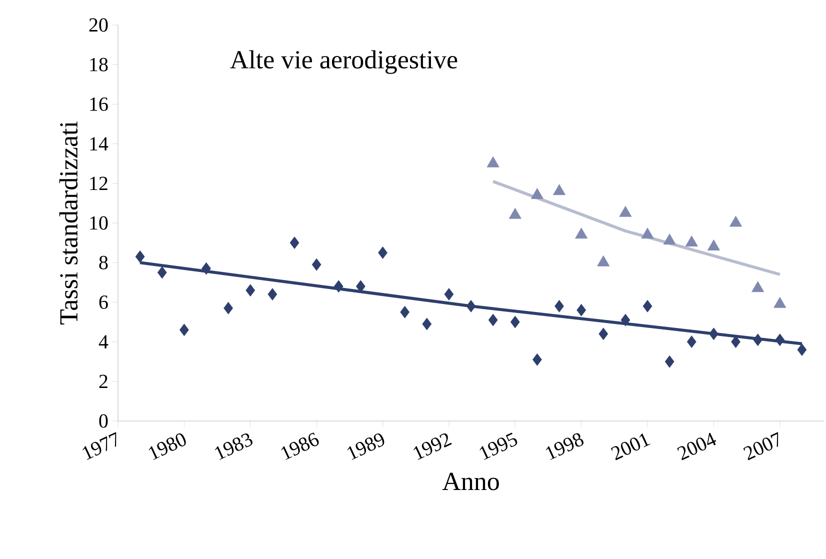 The width and height of the screenshot is (826, 559). Describe the element at coordinates (103, 421) in the screenshot. I see `y-tick-label: 0` at that location.